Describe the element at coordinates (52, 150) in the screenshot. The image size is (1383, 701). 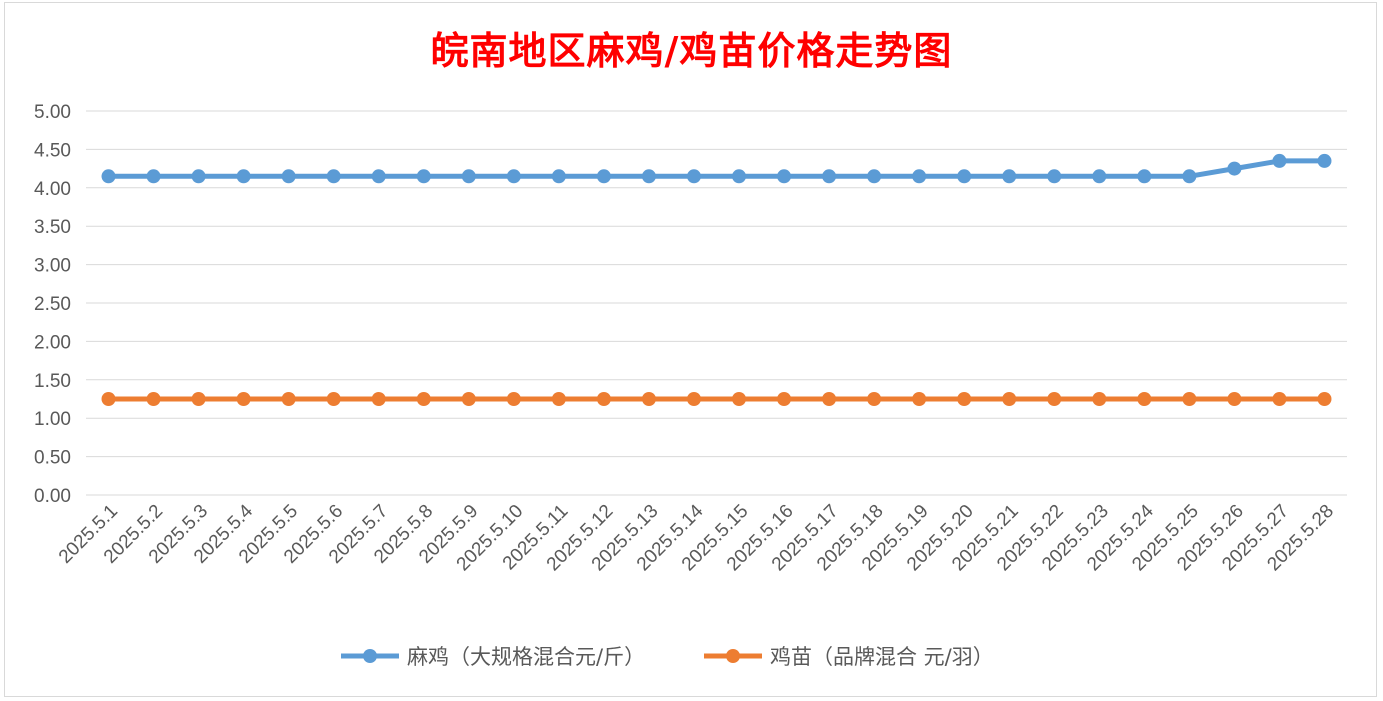
I see `y-tick-label: 4.50` at that location.